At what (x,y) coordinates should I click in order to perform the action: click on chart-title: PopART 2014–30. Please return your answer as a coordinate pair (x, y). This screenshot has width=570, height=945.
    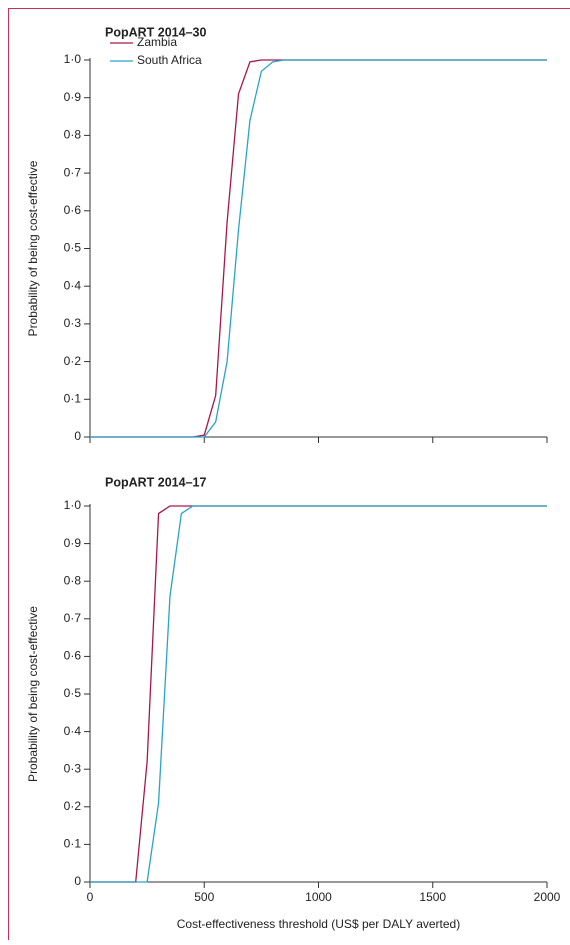
    Looking at the image, I should click on (155, 32).